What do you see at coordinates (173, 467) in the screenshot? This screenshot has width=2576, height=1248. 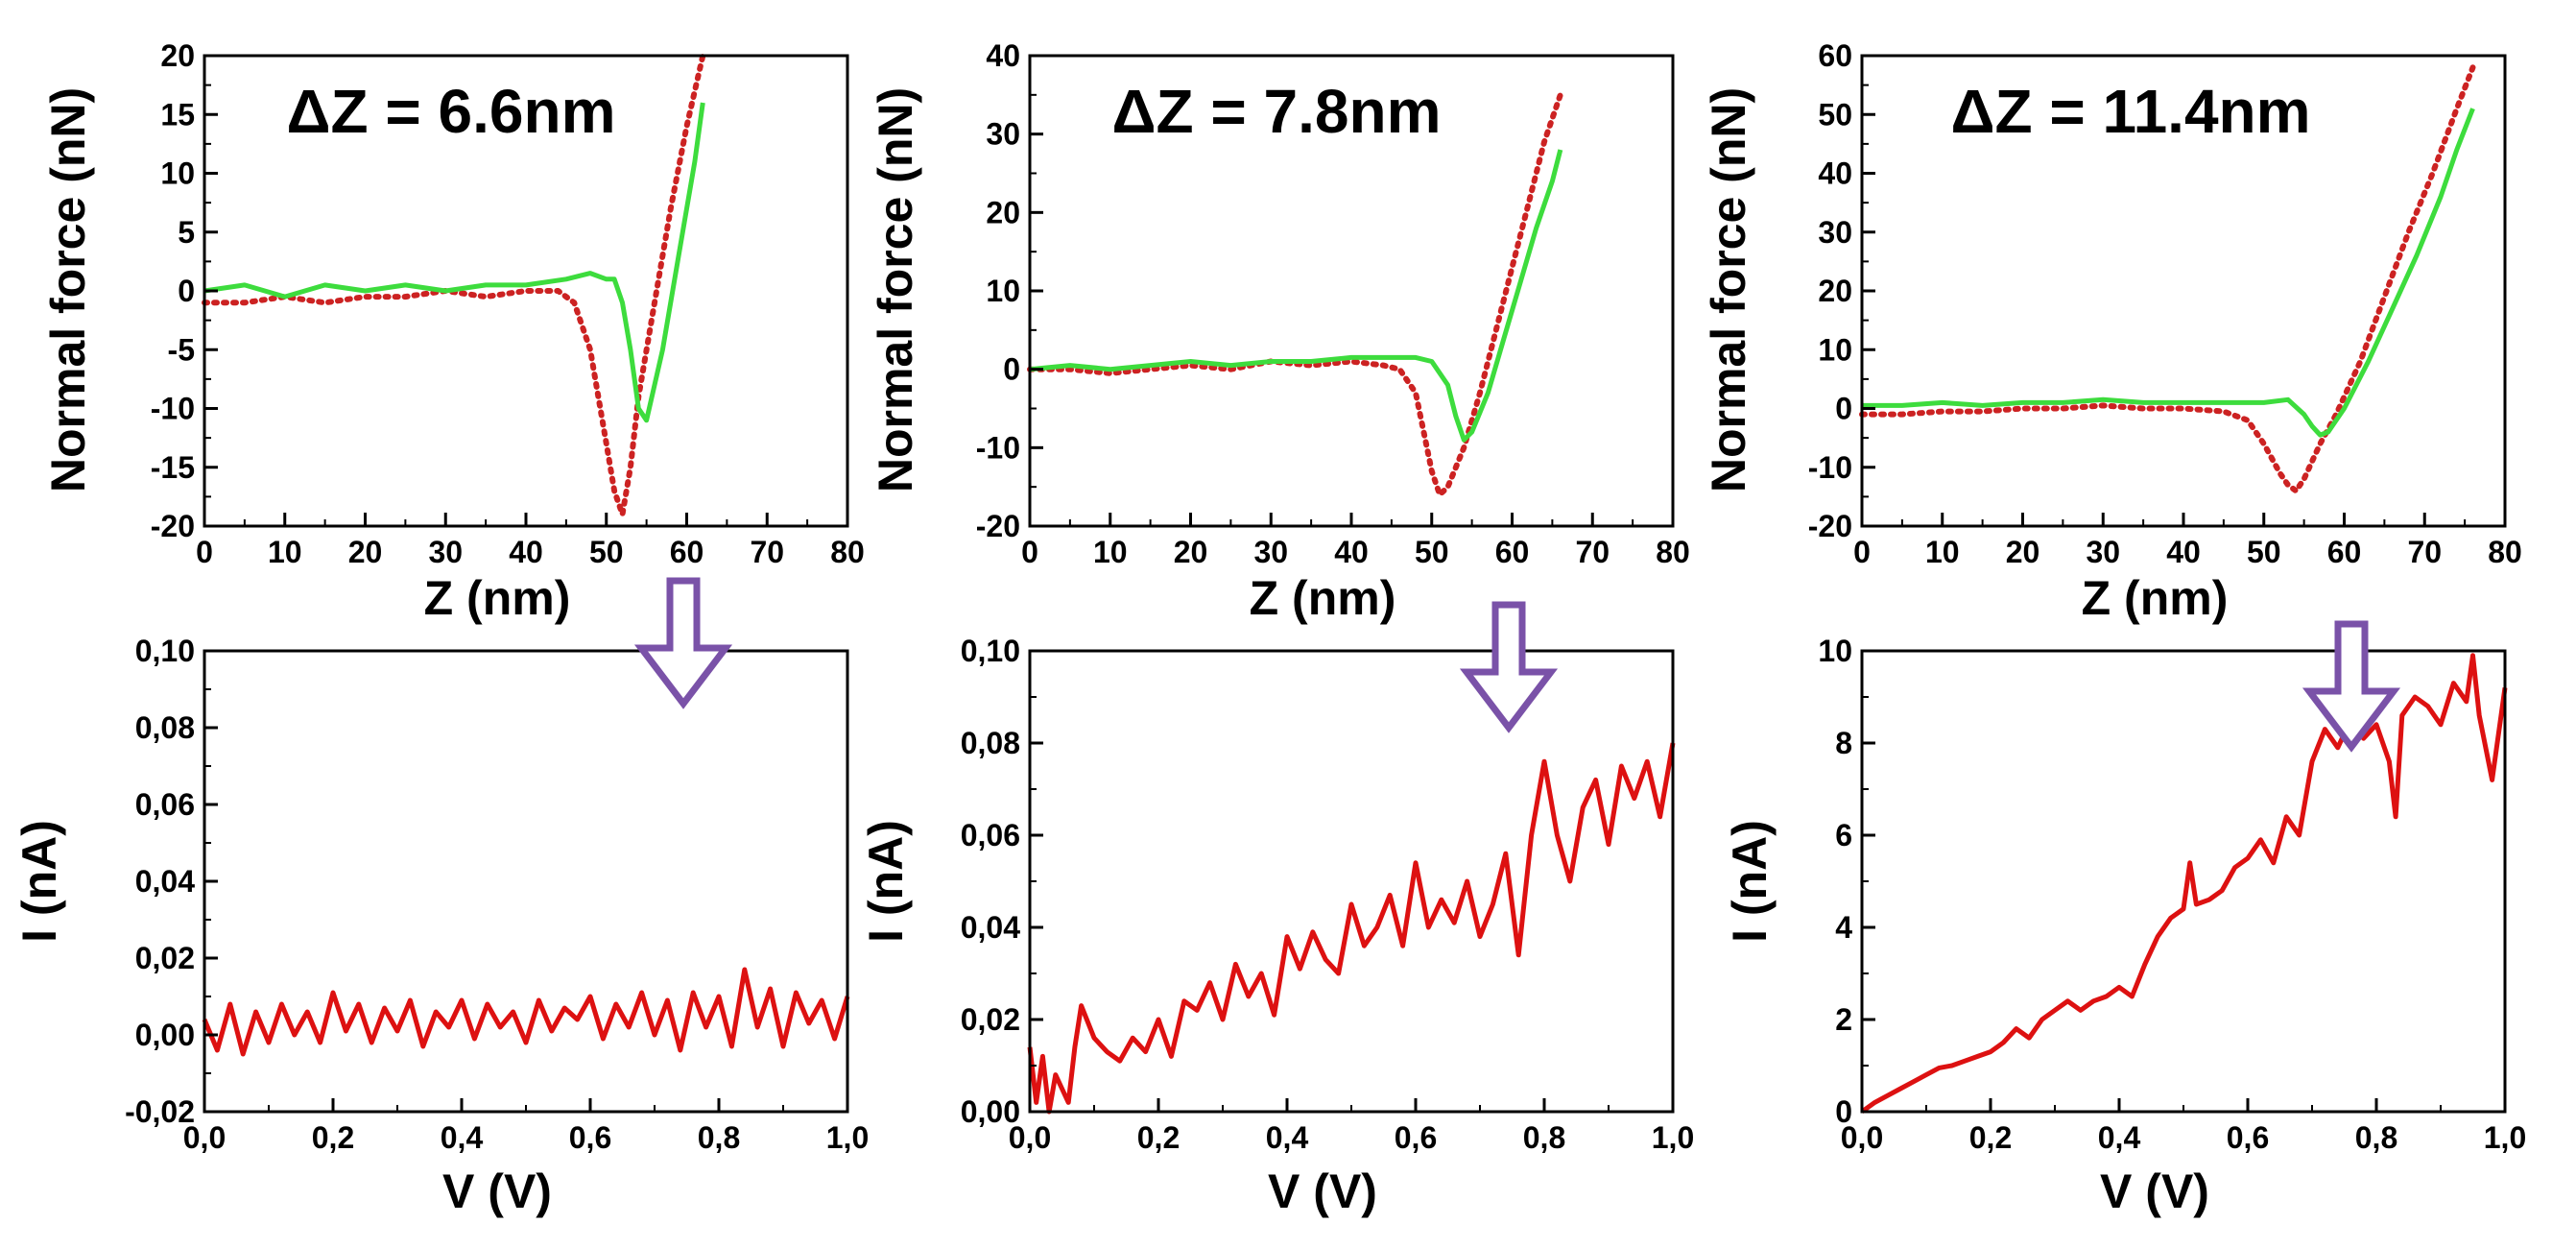 I see `y-tick-label: -15` at bounding box center [173, 467].